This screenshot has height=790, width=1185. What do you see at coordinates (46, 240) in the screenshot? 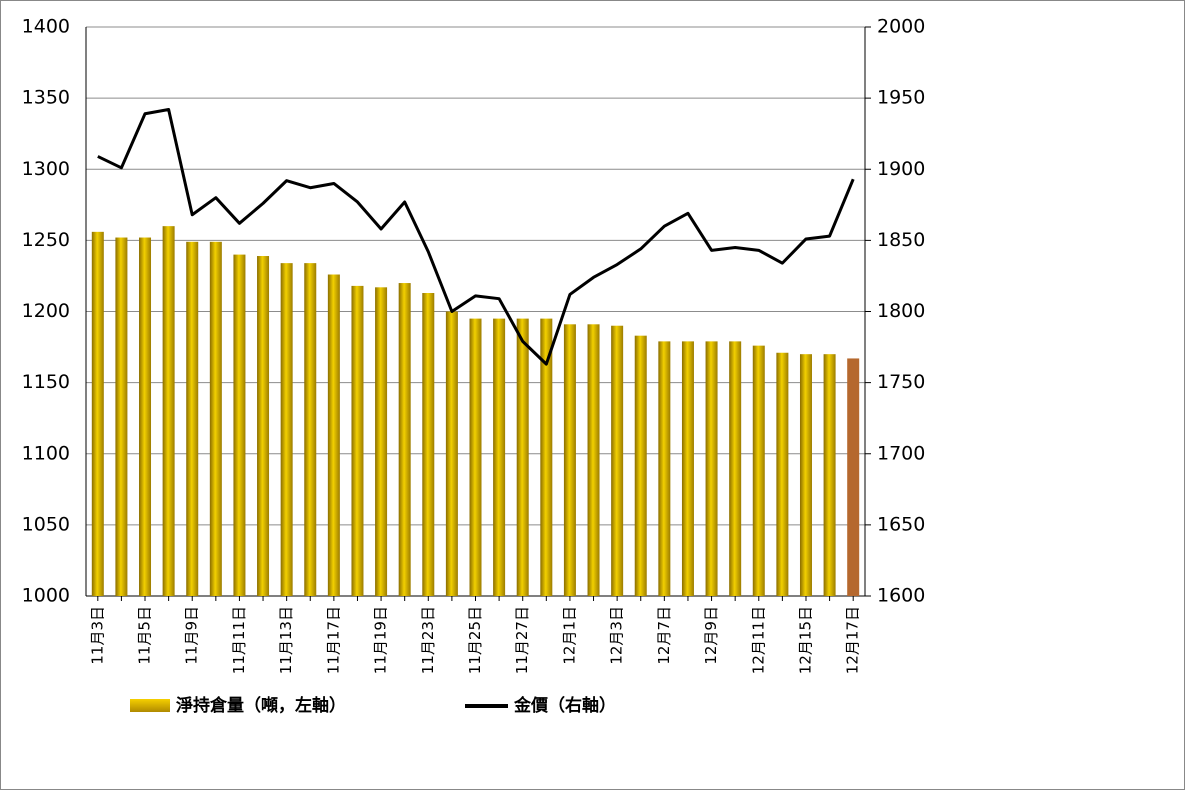
I see `y-tick-label: 1250` at bounding box center [46, 240].